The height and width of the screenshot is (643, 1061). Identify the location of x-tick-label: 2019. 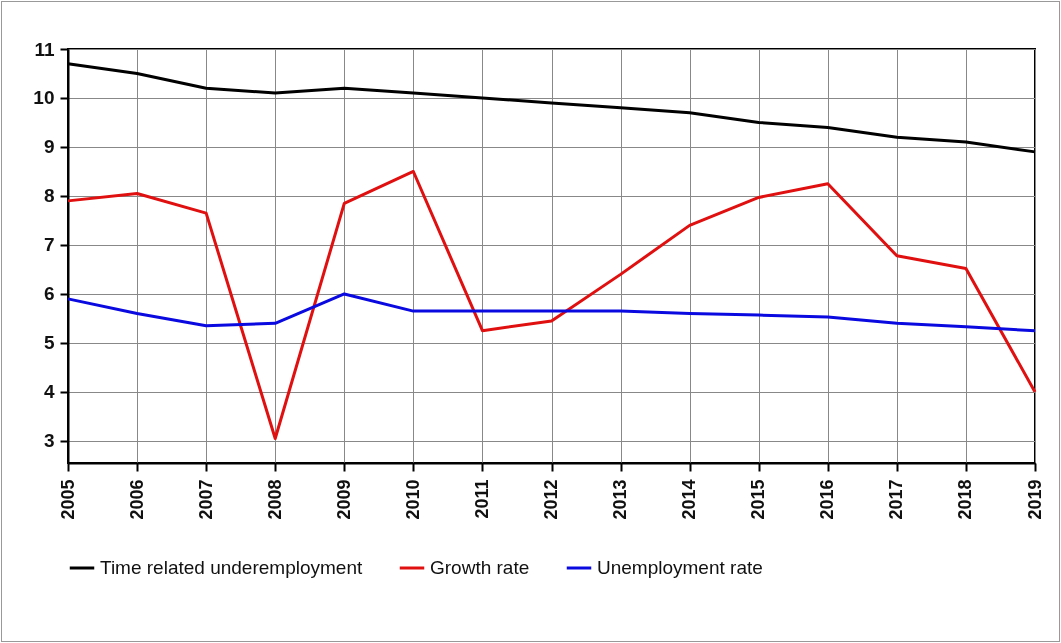
(1034, 499).